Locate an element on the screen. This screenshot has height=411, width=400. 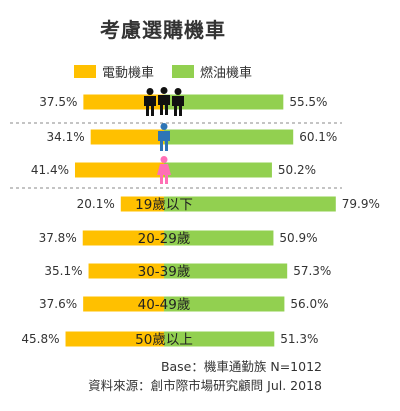
category-label: 19歲以下 is located at coordinates (164, 205).